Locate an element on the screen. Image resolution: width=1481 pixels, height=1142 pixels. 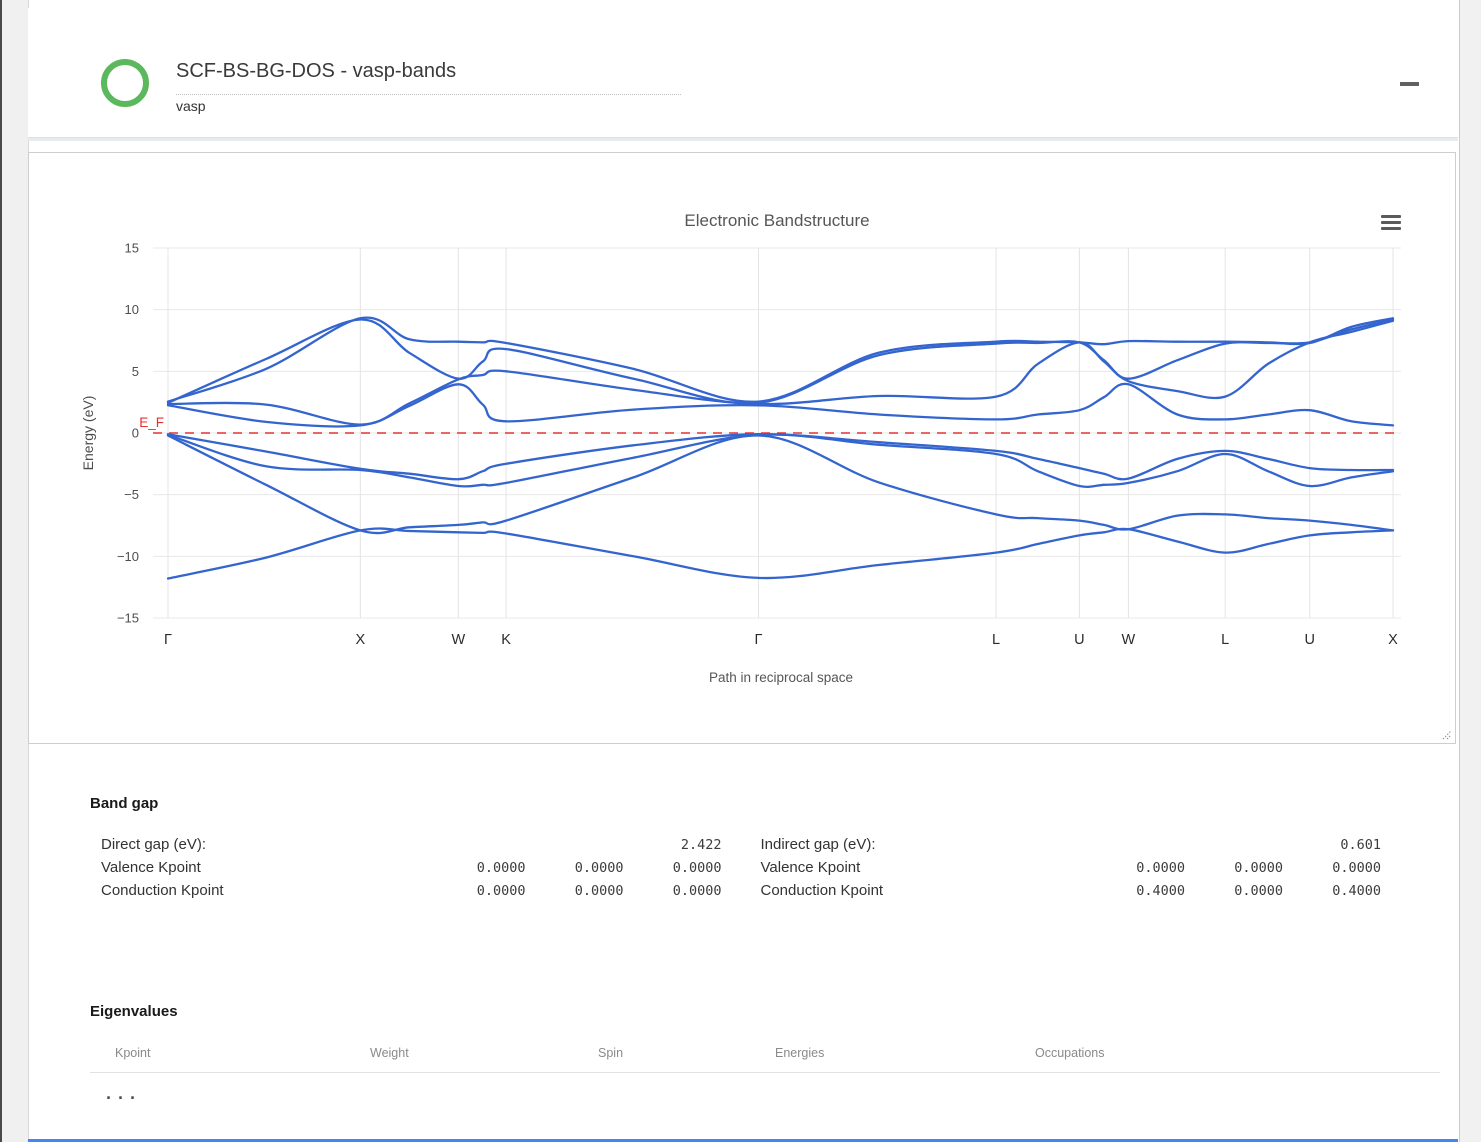
bottom-accent-line is located at coordinates (743, 1140).